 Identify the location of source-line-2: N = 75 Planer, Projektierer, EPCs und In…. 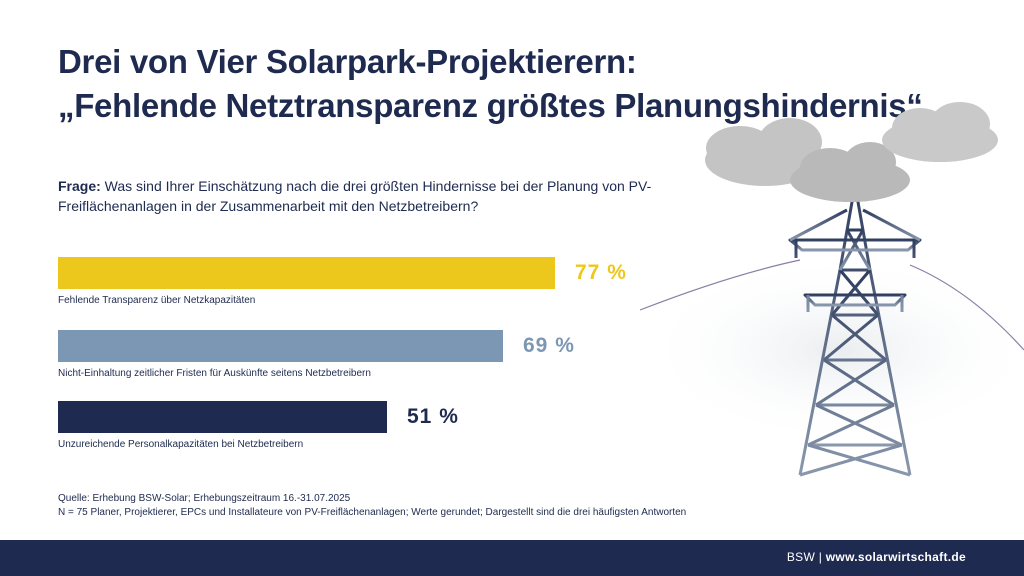
(372, 512).